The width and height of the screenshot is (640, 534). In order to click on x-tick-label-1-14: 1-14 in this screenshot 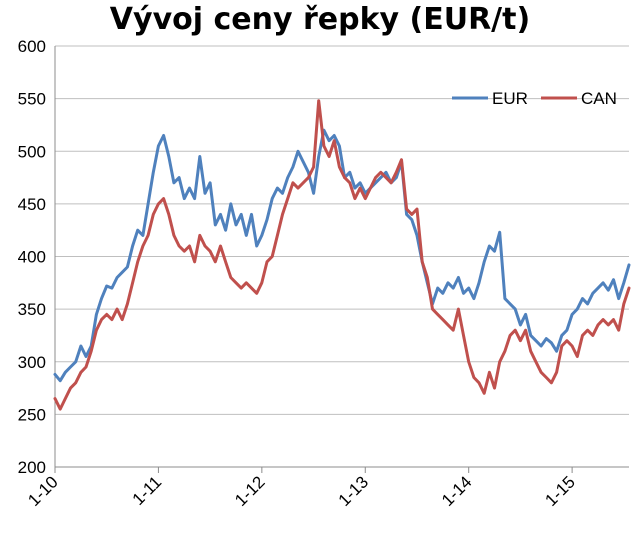, I will do `click(456, 490)`.